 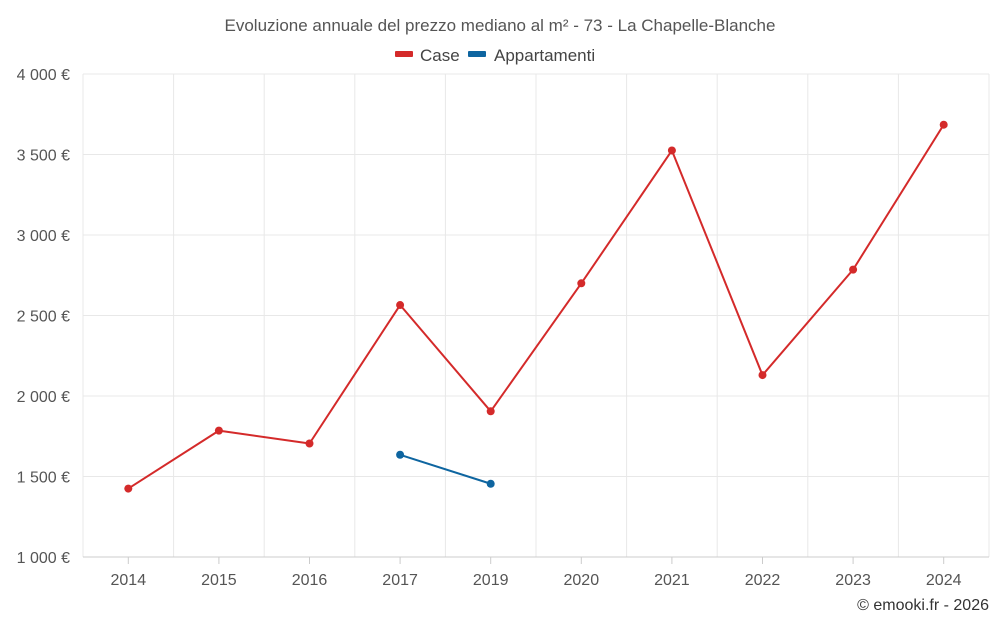 What do you see at coordinates (43, 236) in the screenshot?
I see `y-tick-label: 3 000 €` at bounding box center [43, 236].